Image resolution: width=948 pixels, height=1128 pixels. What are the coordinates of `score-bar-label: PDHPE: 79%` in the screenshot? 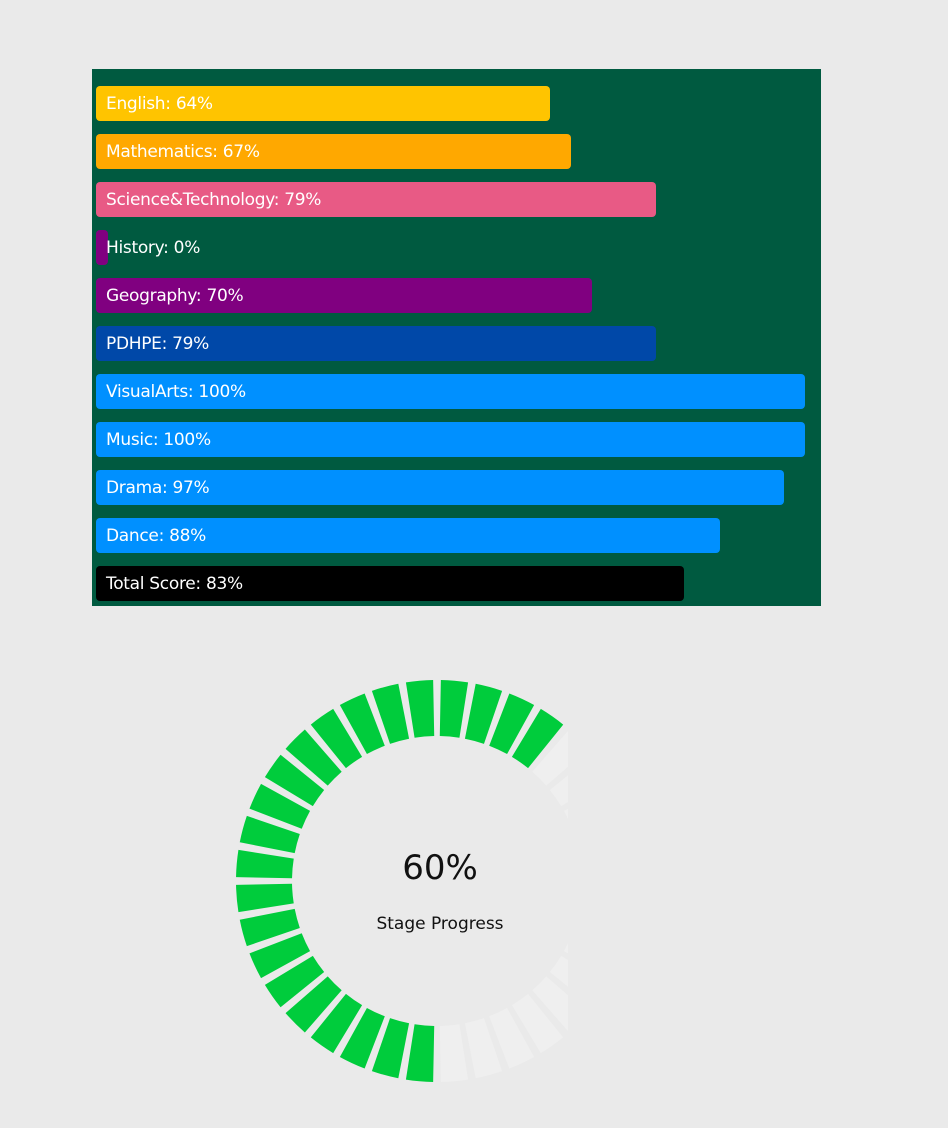 It's located at (158, 344).